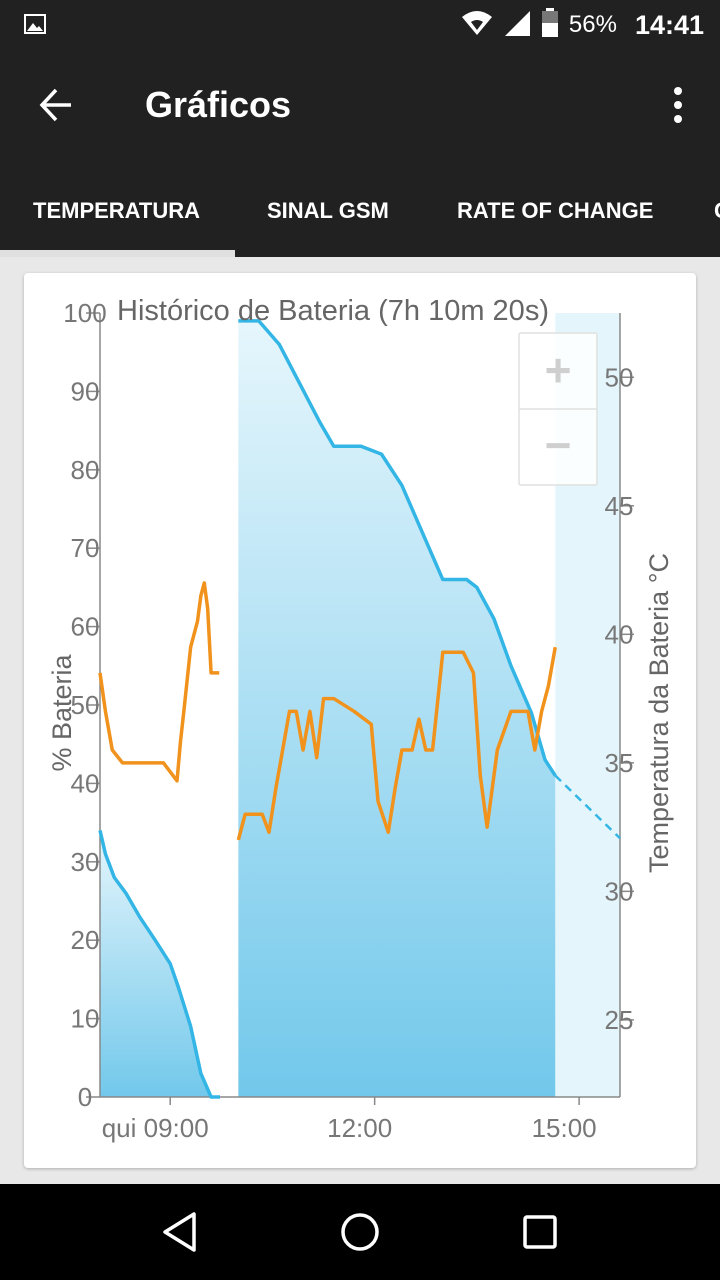  I want to click on battery-percent: 56%, so click(592, 24).